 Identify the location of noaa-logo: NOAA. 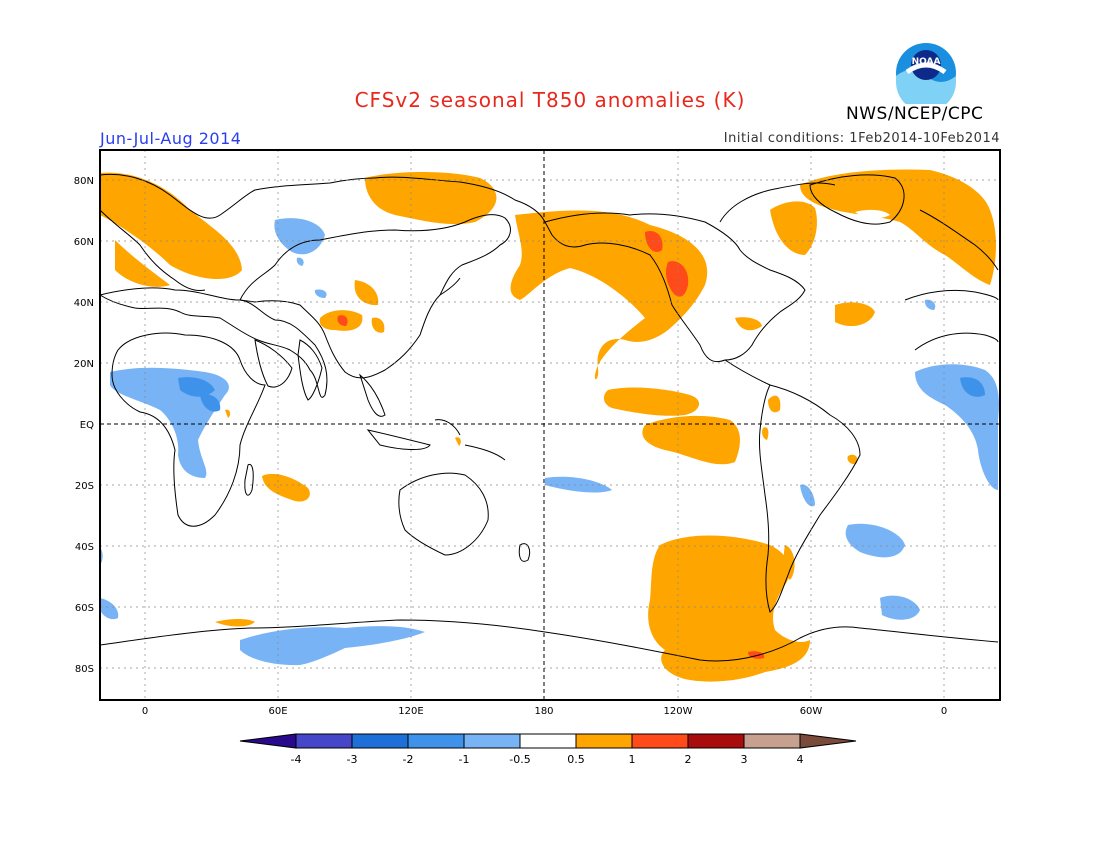
(926, 73).